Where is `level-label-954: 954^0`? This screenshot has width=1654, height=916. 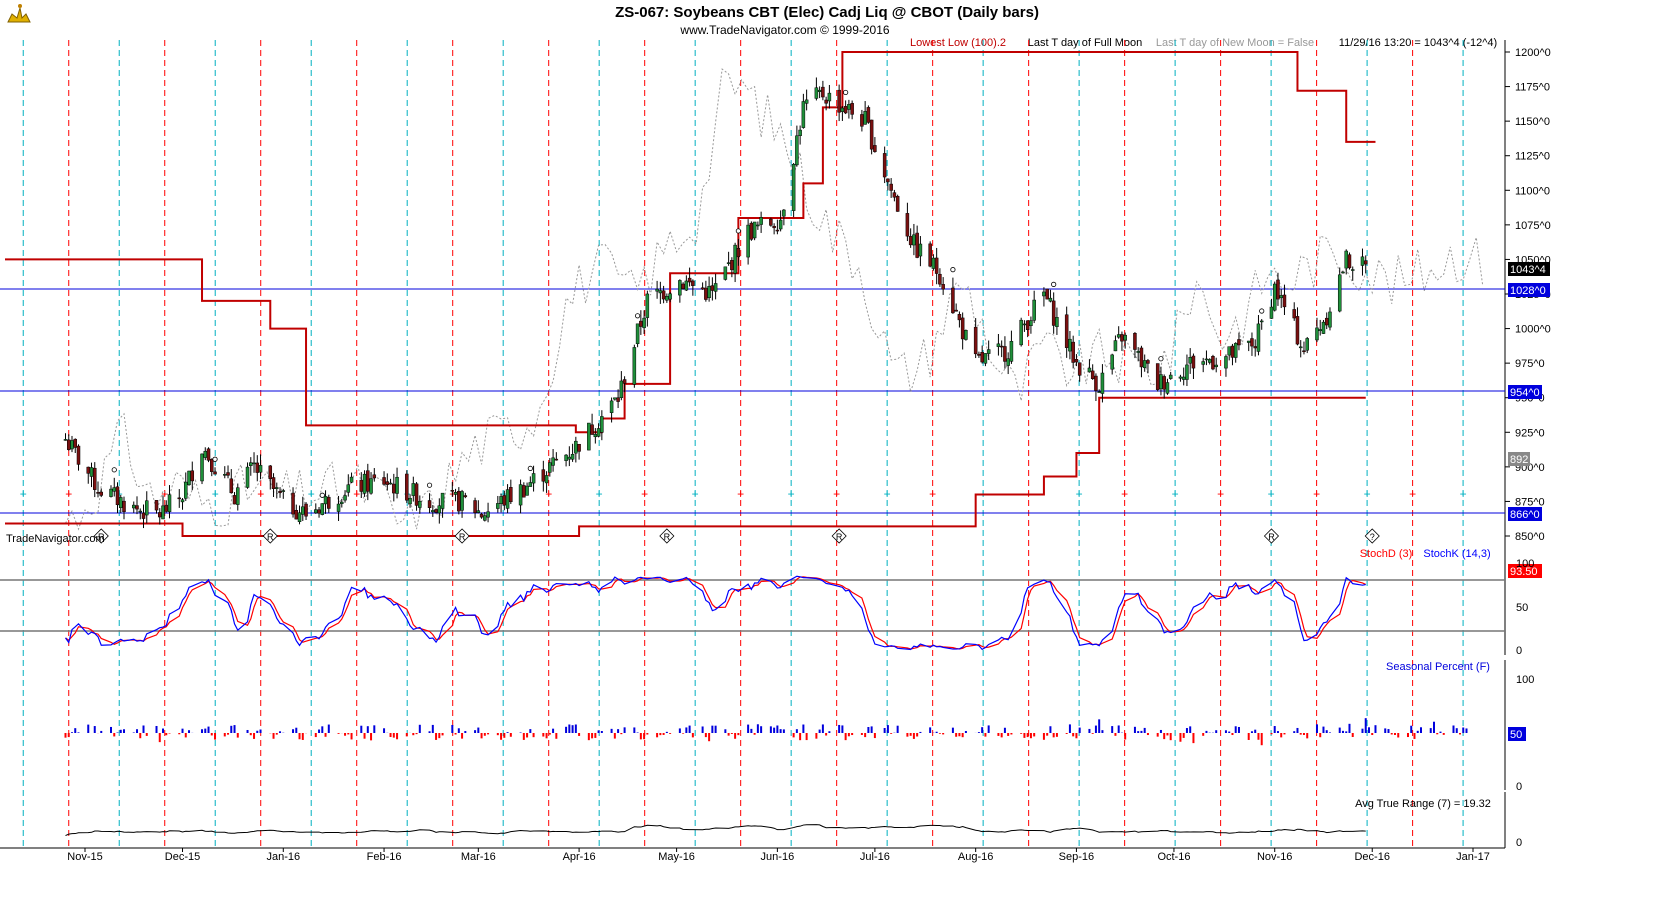 level-label-954: 954^0 is located at coordinates (1525, 393).